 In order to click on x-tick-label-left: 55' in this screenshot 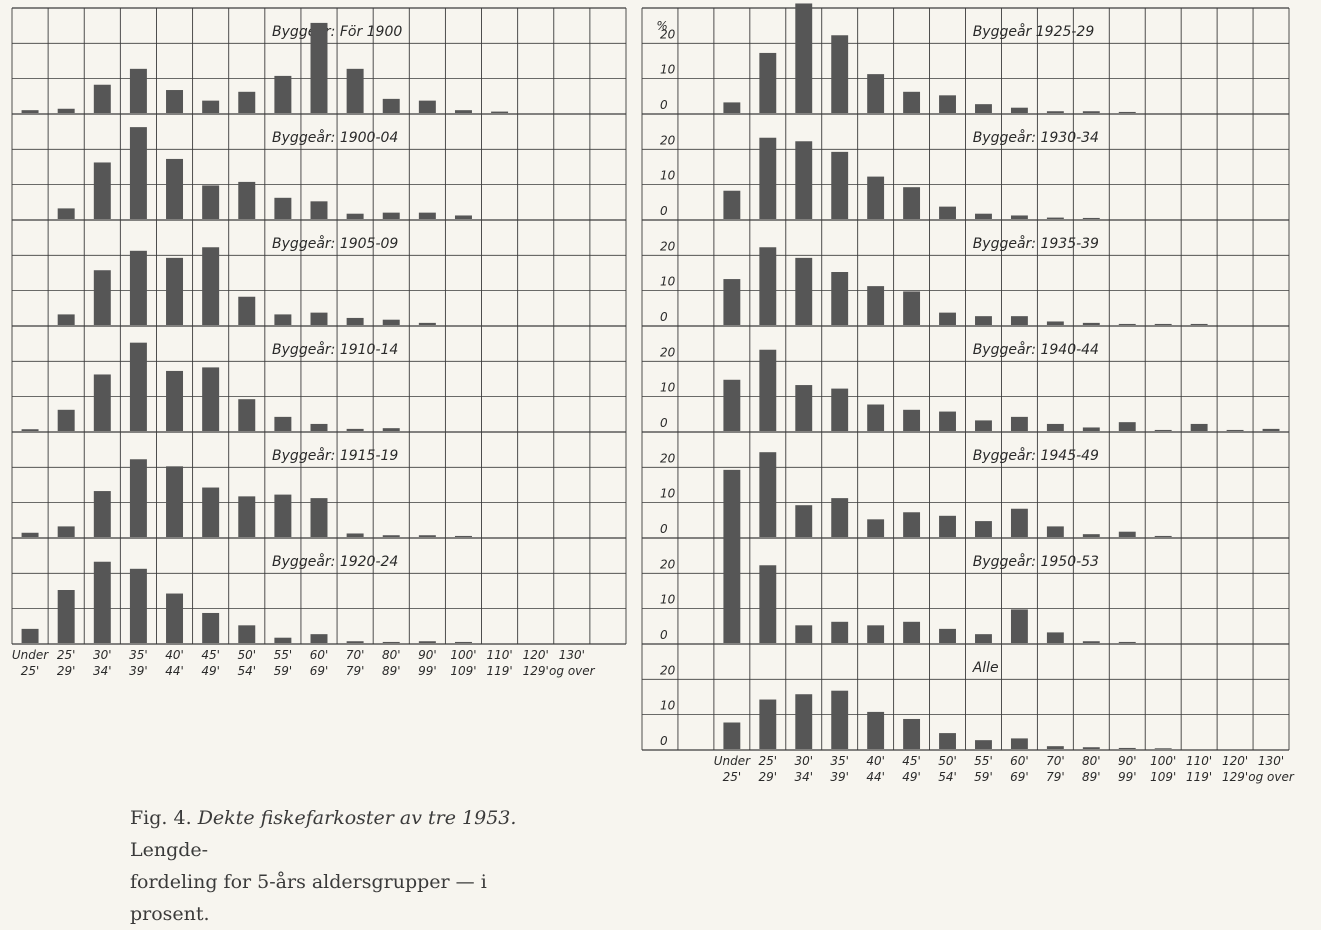, I will do `click(283, 655)`.